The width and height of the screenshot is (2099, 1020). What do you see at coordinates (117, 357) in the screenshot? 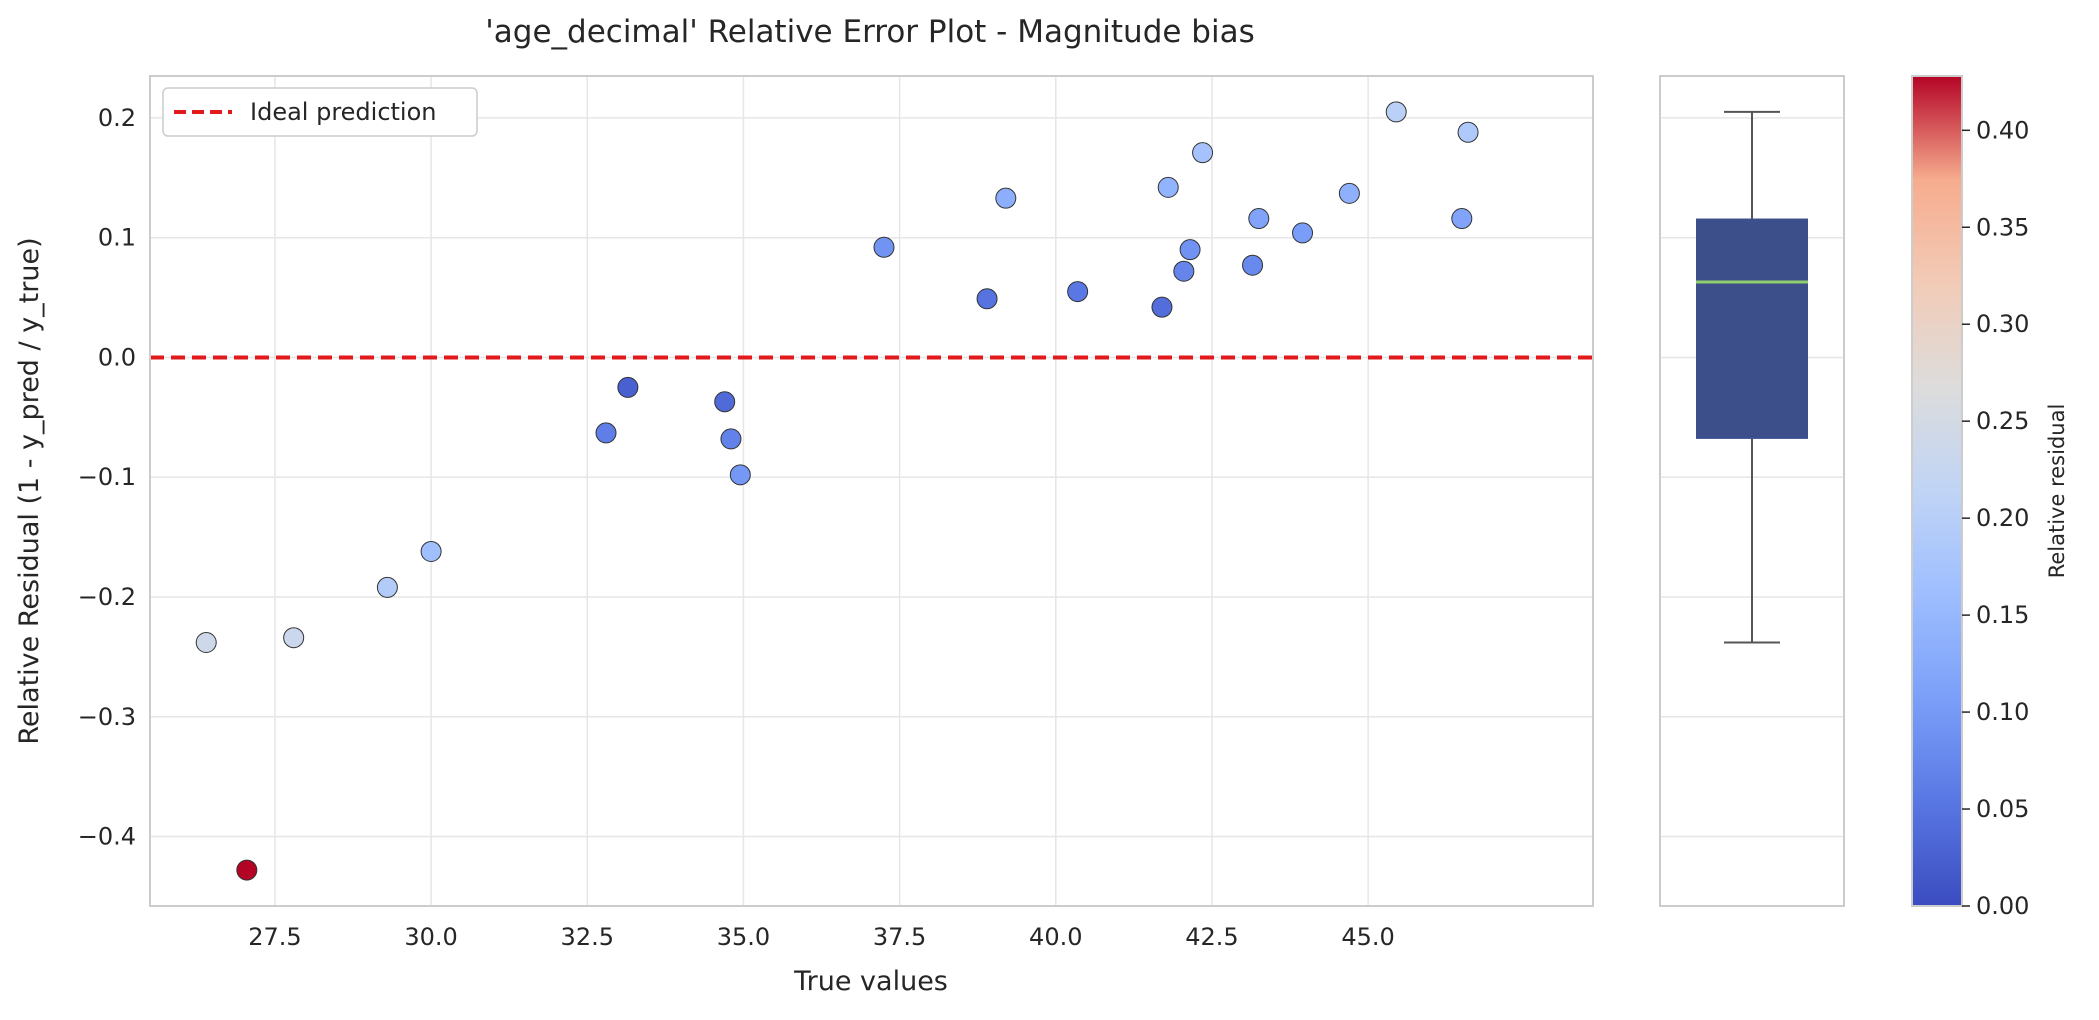
I see `y-tick-label: 0.0` at bounding box center [117, 357].